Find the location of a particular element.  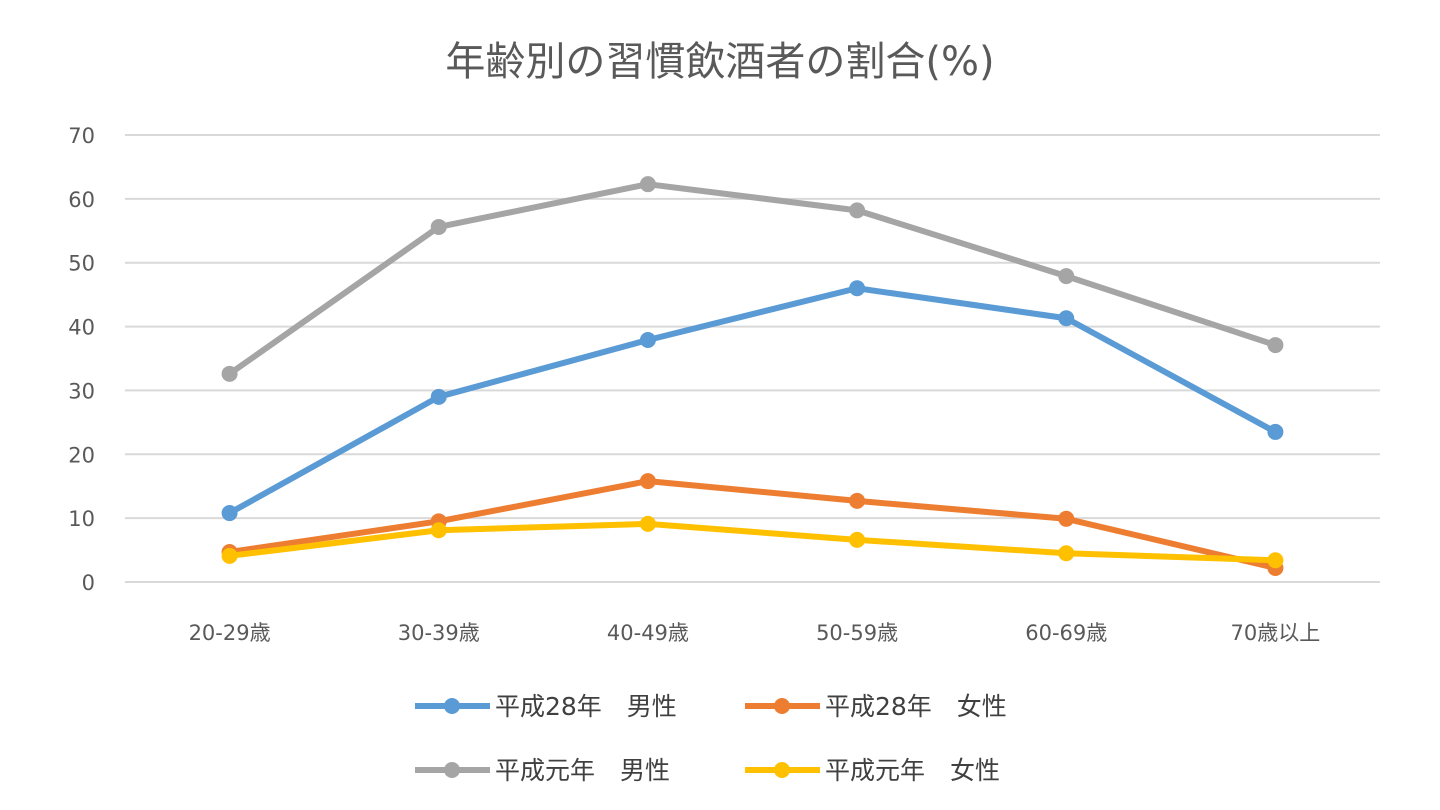

legend-item: 平成元年 男性 is located at coordinates (542, 770).